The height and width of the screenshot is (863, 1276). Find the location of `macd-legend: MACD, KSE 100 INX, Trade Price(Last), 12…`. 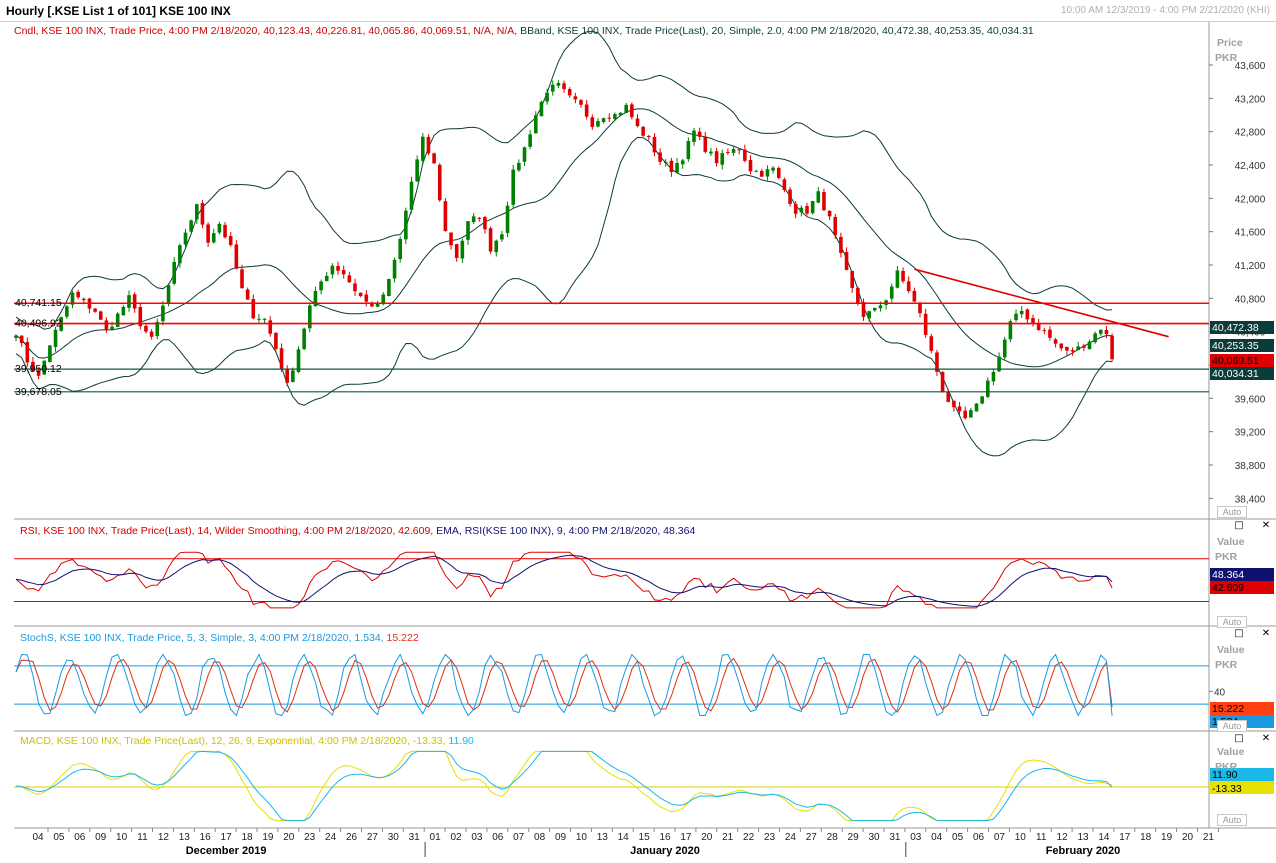

macd-legend: MACD, KSE 100 INX, Trade Price(Last), 12… is located at coordinates (247, 741).